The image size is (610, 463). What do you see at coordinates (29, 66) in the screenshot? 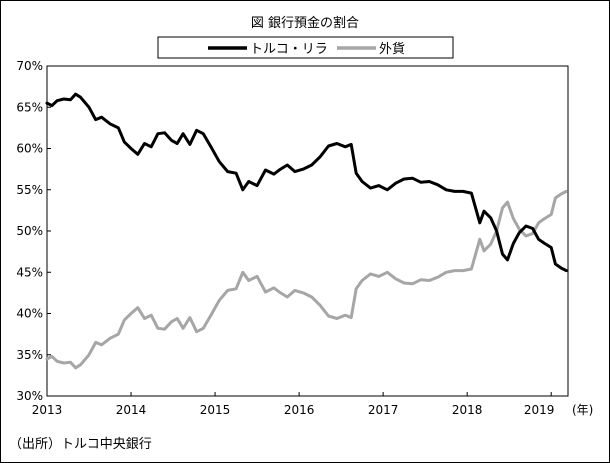
I see `y-tick-label: 70%` at bounding box center [29, 66].